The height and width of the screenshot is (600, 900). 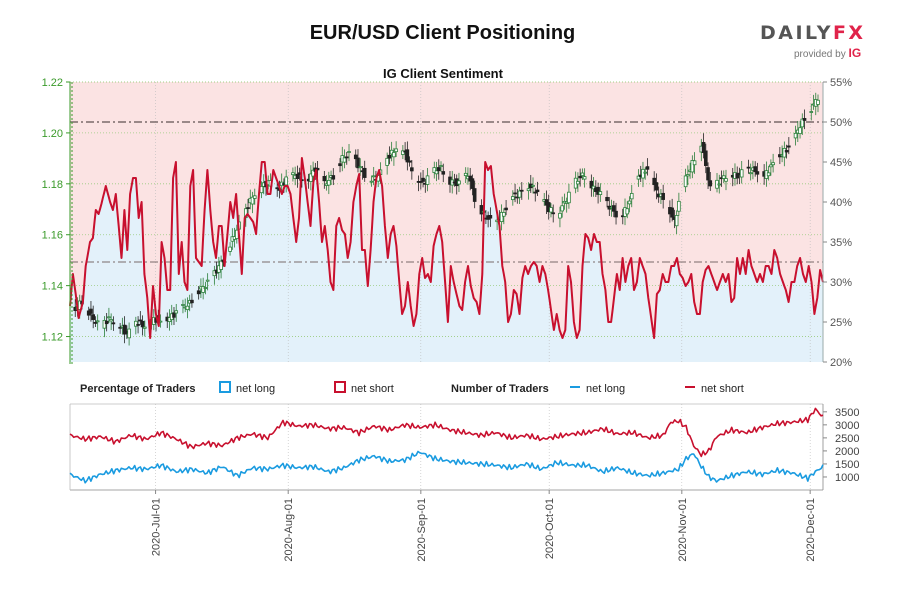 What do you see at coordinates (500, 389) in the screenshot?
I see `legend-num-title: Number of Traders` at bounding box center [500, 389].